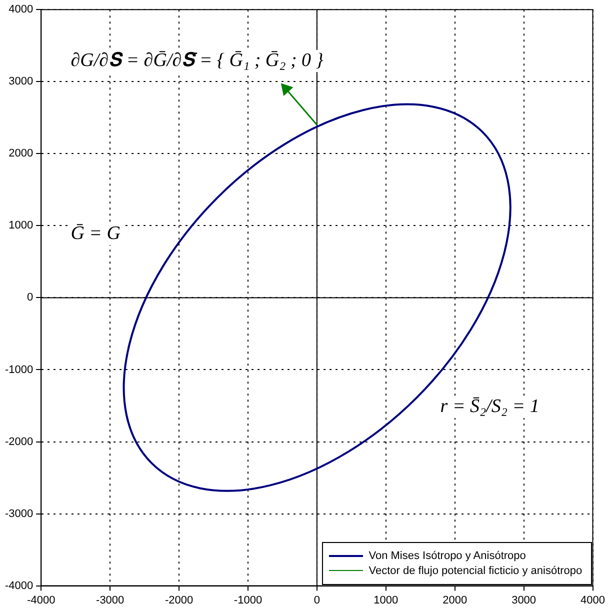  What do you see at coordinates (317, 600) in the screenshot?
I see `x-tick-label: 0` at bounding box center [317, 600].